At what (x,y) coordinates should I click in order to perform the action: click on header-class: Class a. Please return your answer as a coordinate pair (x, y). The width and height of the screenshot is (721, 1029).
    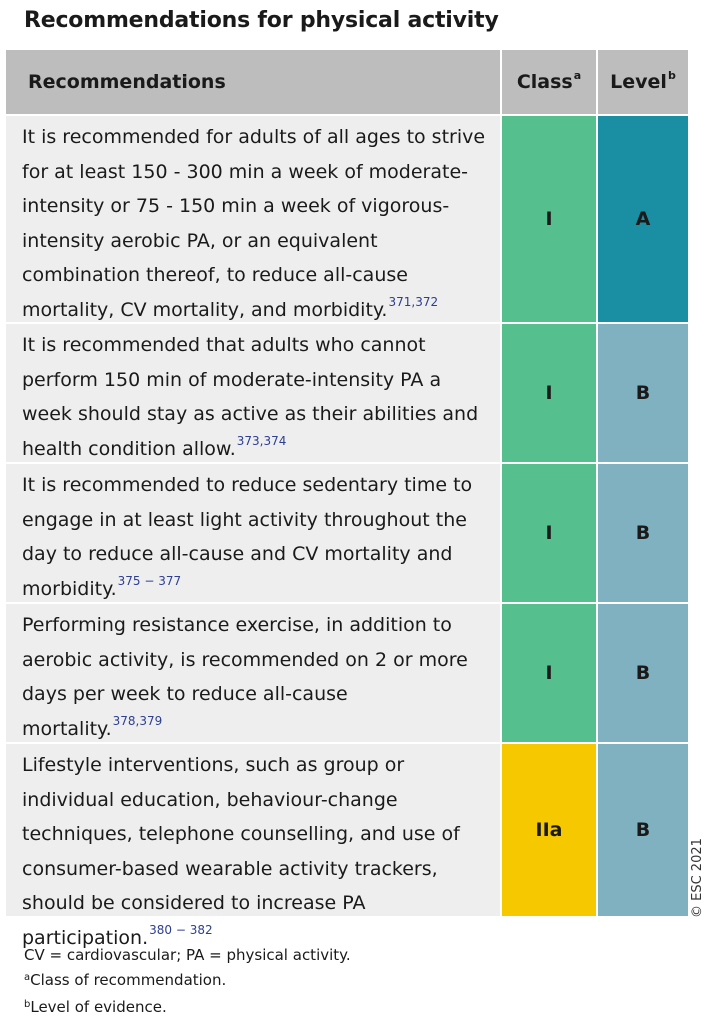
    Looking at the image, I should click on (549, 82).